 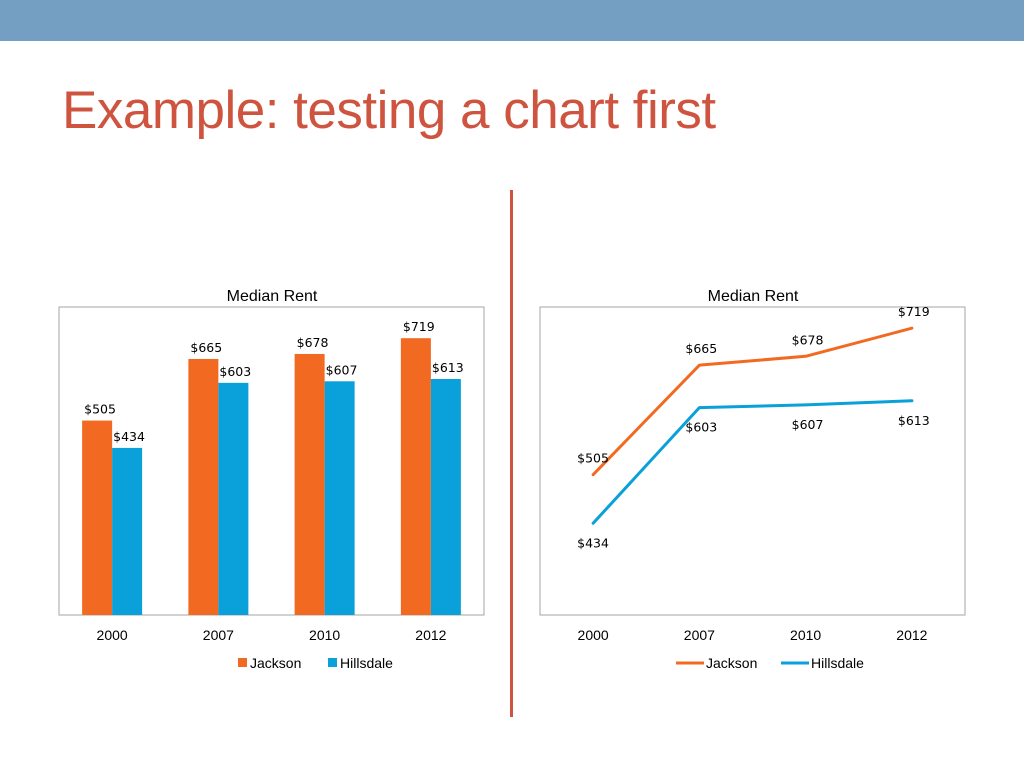 I want to click on chart1-title: Median Rent, so click(x=272, y=296).